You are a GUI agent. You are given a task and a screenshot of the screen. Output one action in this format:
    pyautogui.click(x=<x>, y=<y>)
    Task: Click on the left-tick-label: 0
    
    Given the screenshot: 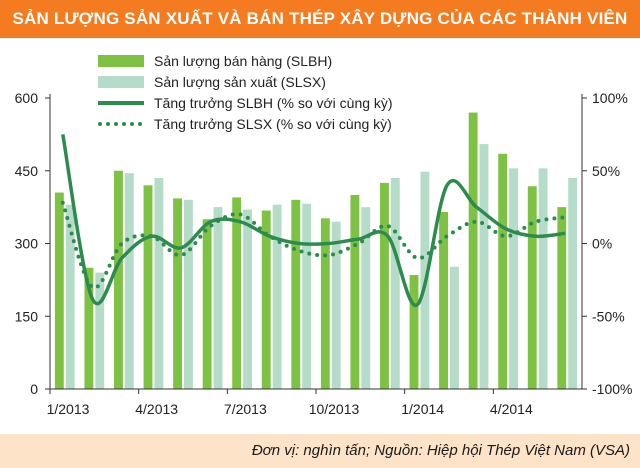 What is the action you would take?
    pyautogui.click(x=34, y=389)
    